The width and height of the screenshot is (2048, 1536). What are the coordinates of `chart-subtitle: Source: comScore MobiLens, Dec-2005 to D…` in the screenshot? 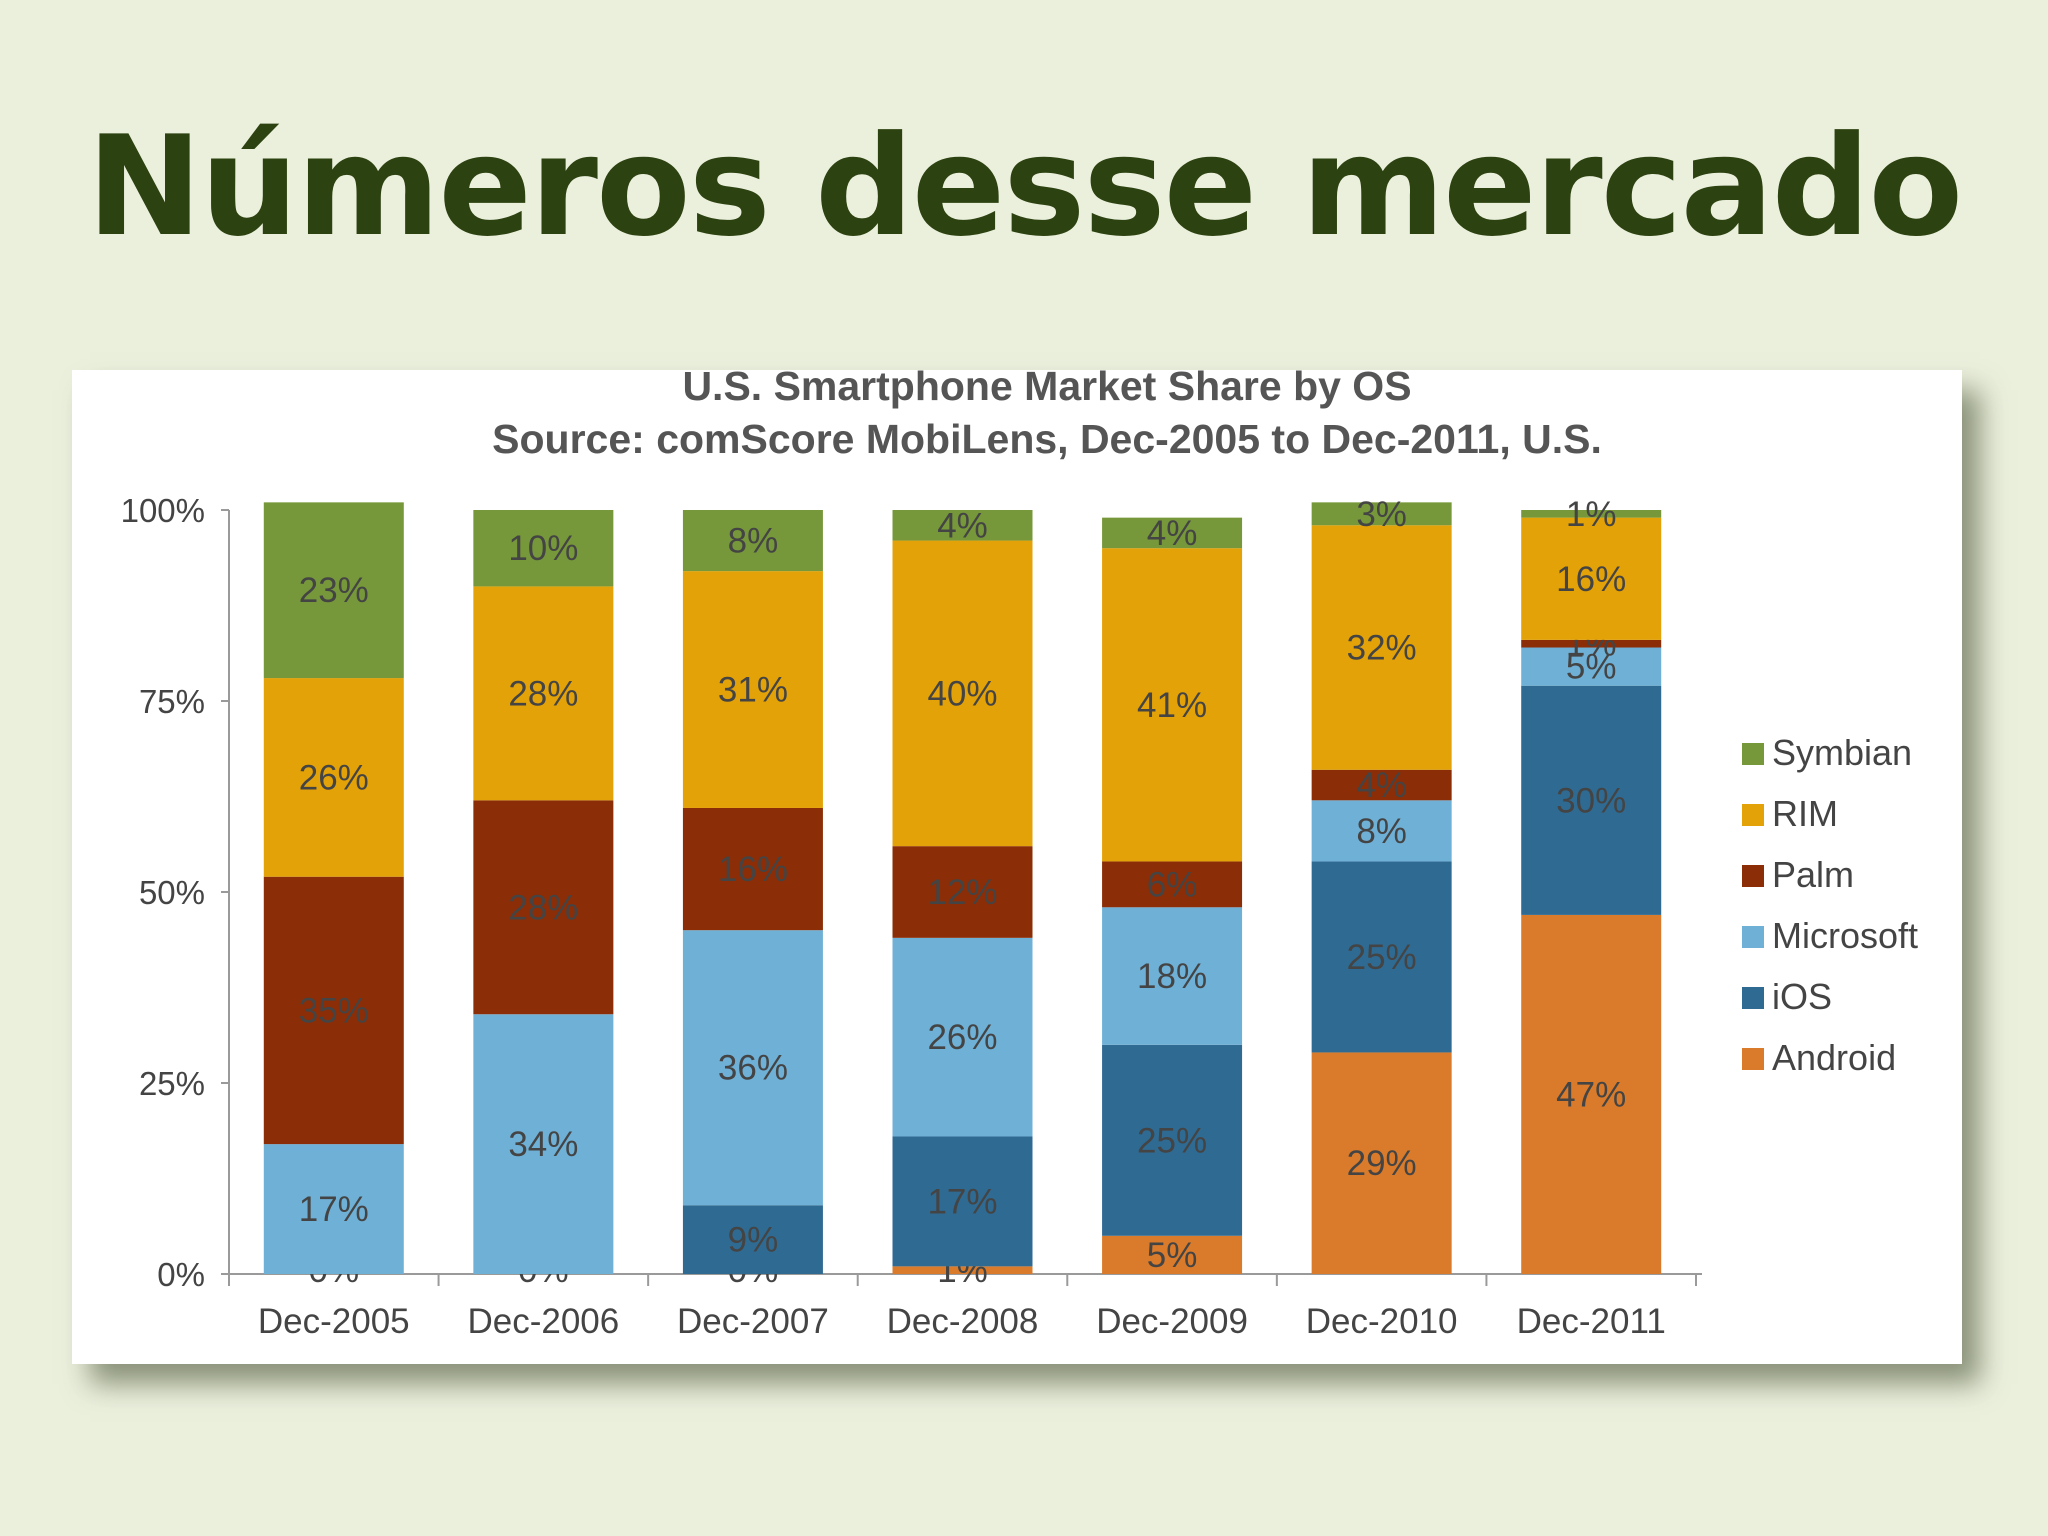 It's located at (1047, 439).